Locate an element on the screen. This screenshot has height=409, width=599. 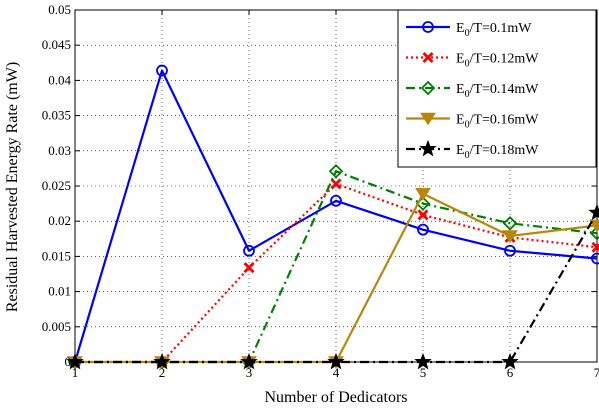
x-axis-label: Number of Dedicators is located at coordinates (335, 397).